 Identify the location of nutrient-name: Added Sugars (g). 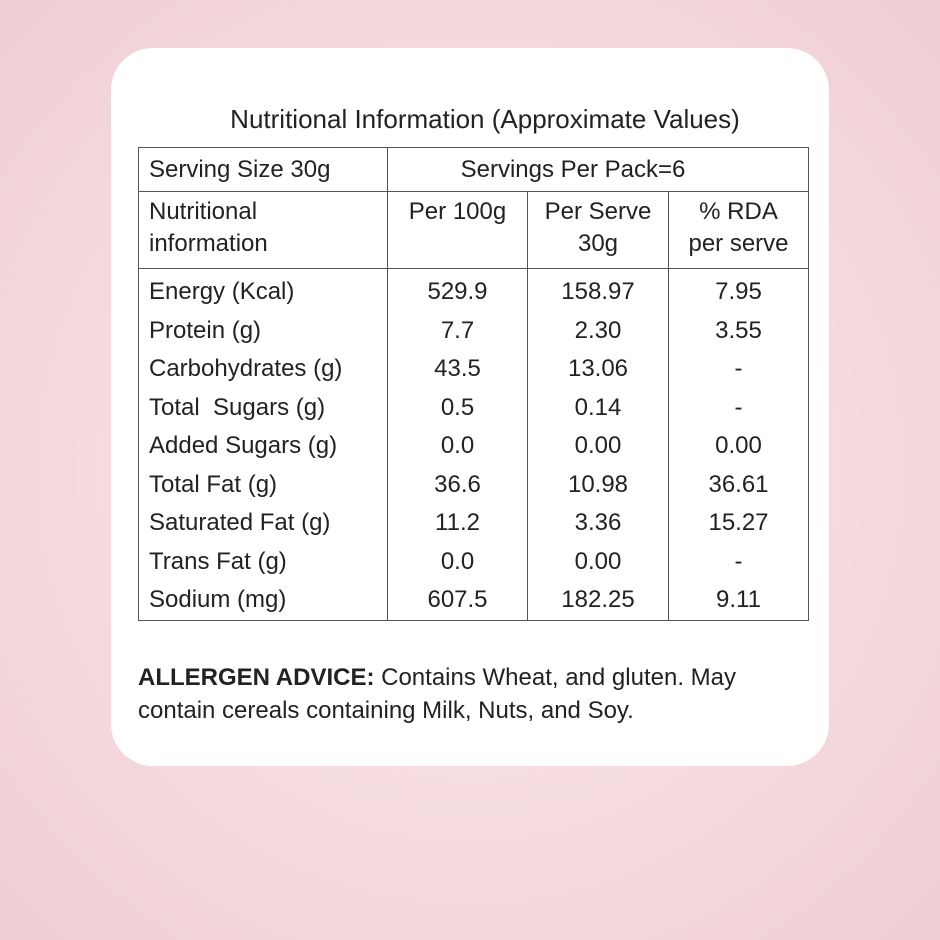
(263, 446).